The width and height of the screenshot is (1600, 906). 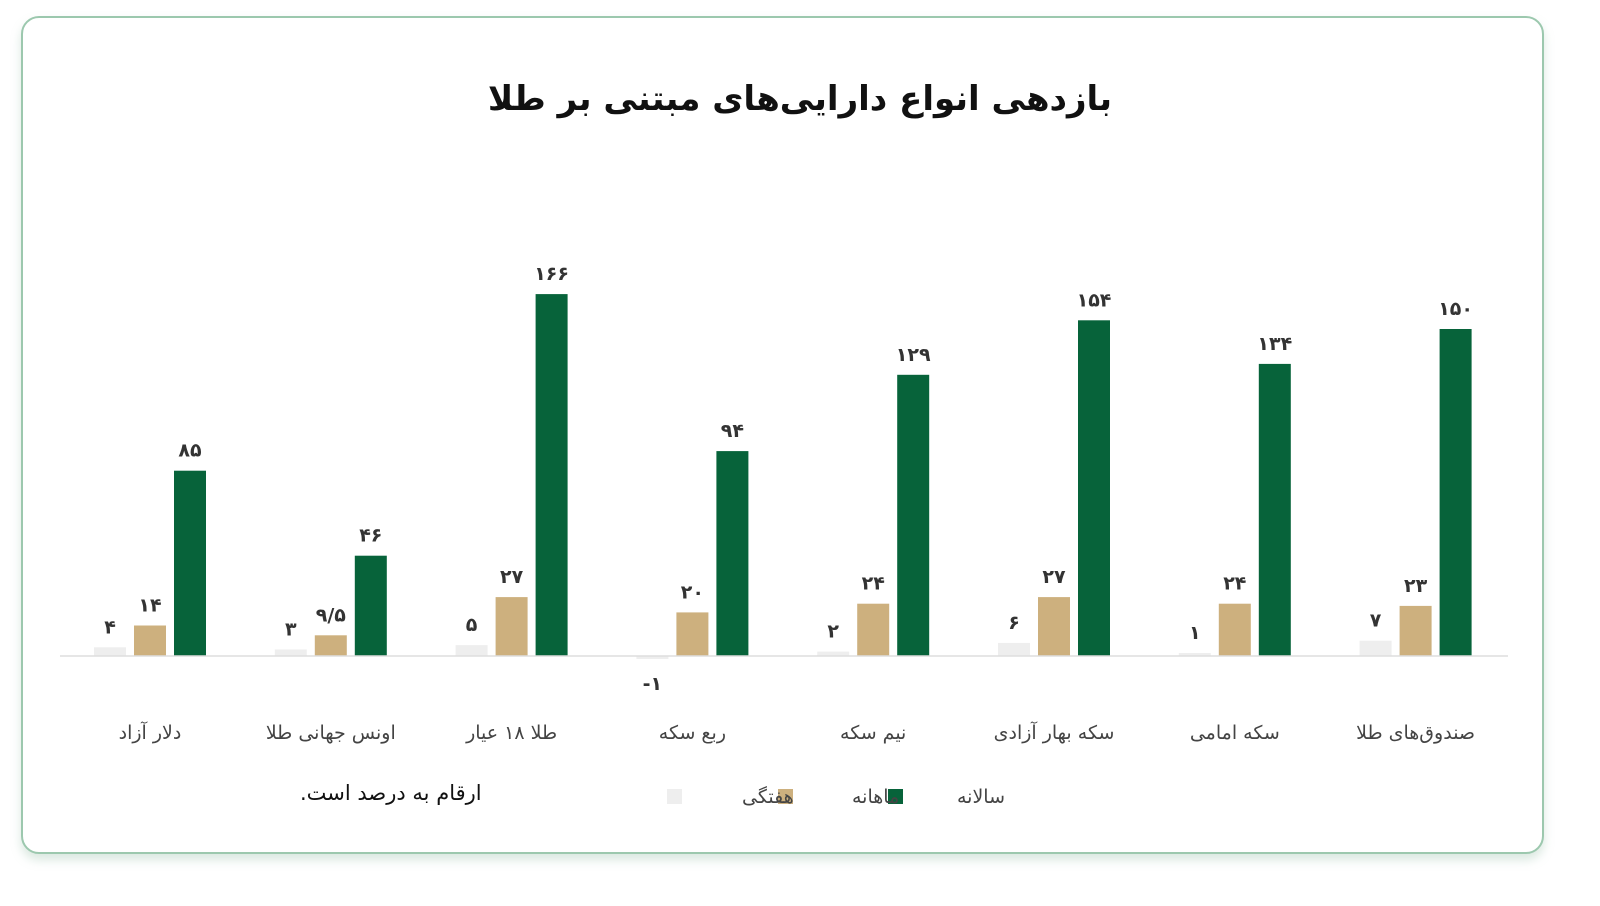 I want to click on legend: سالانه ماهانه هفتگی, so click(x=836, y=796).